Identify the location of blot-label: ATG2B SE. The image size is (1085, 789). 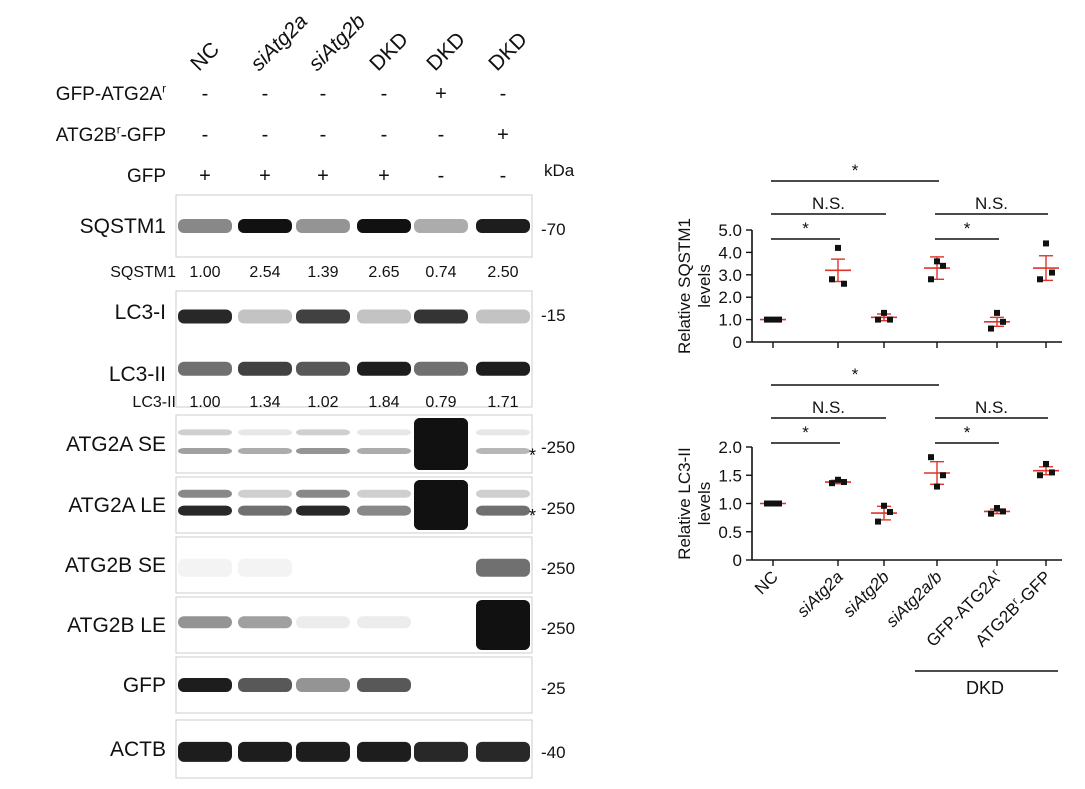
(115, 565).